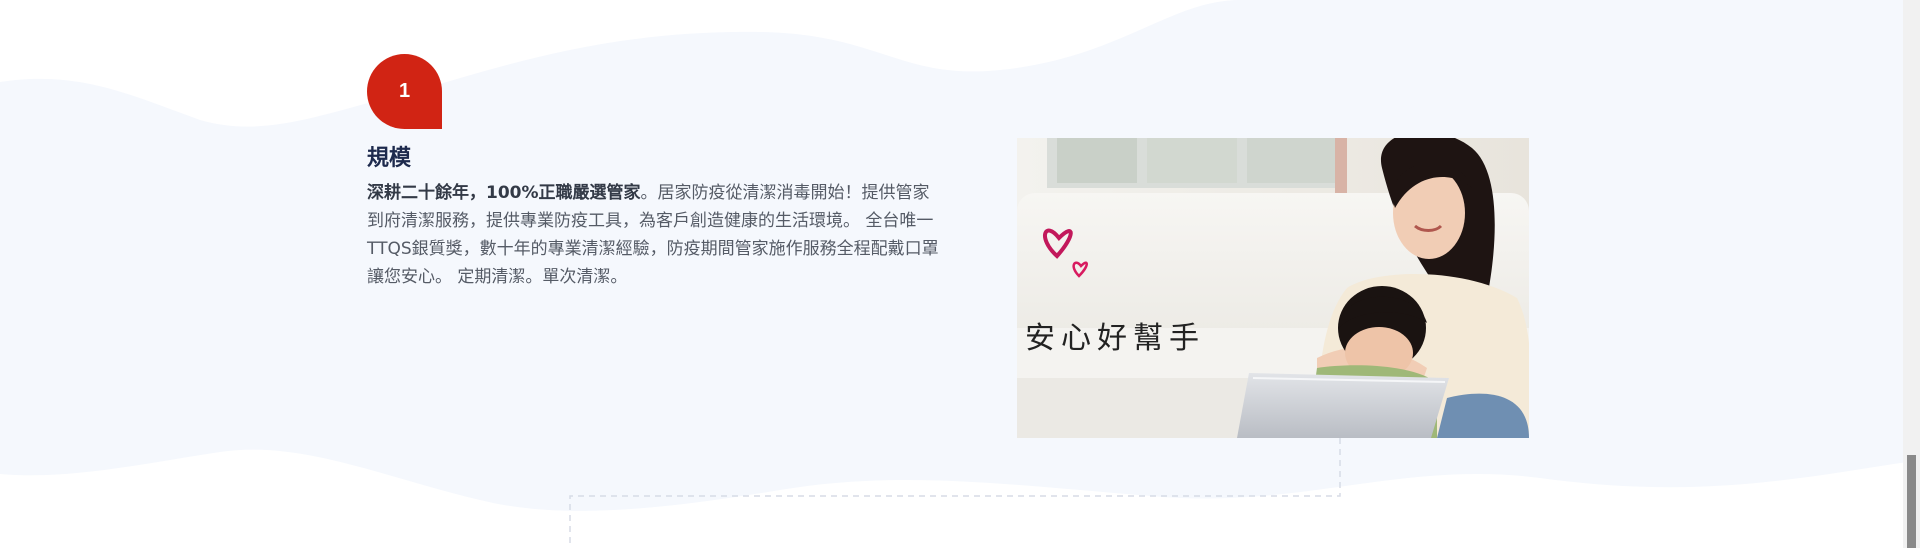 Image resolution: width=1920 pixels, height=548 pixels. I want to click on step-number-badge: 1, so click(404, 91).